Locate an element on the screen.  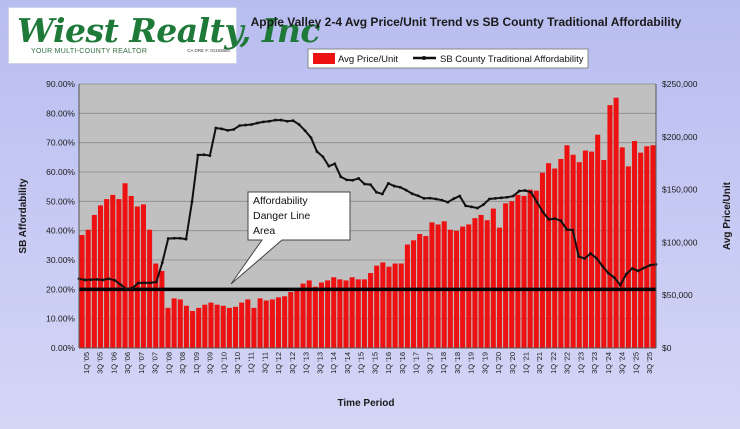
y-tick-label: 80.00% is located at coordinates (60, 113).